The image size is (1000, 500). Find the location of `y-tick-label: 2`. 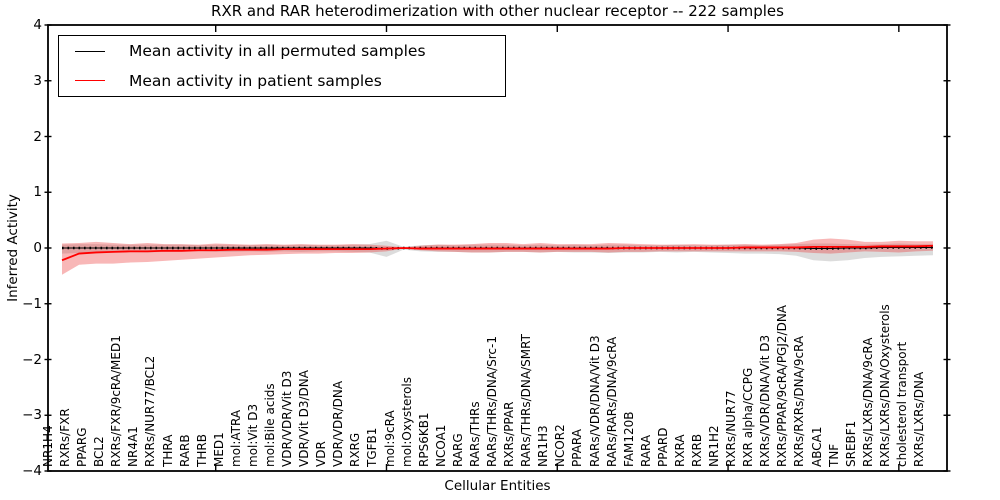

y-tick-label: 2 is located at coordinates (37, 136).